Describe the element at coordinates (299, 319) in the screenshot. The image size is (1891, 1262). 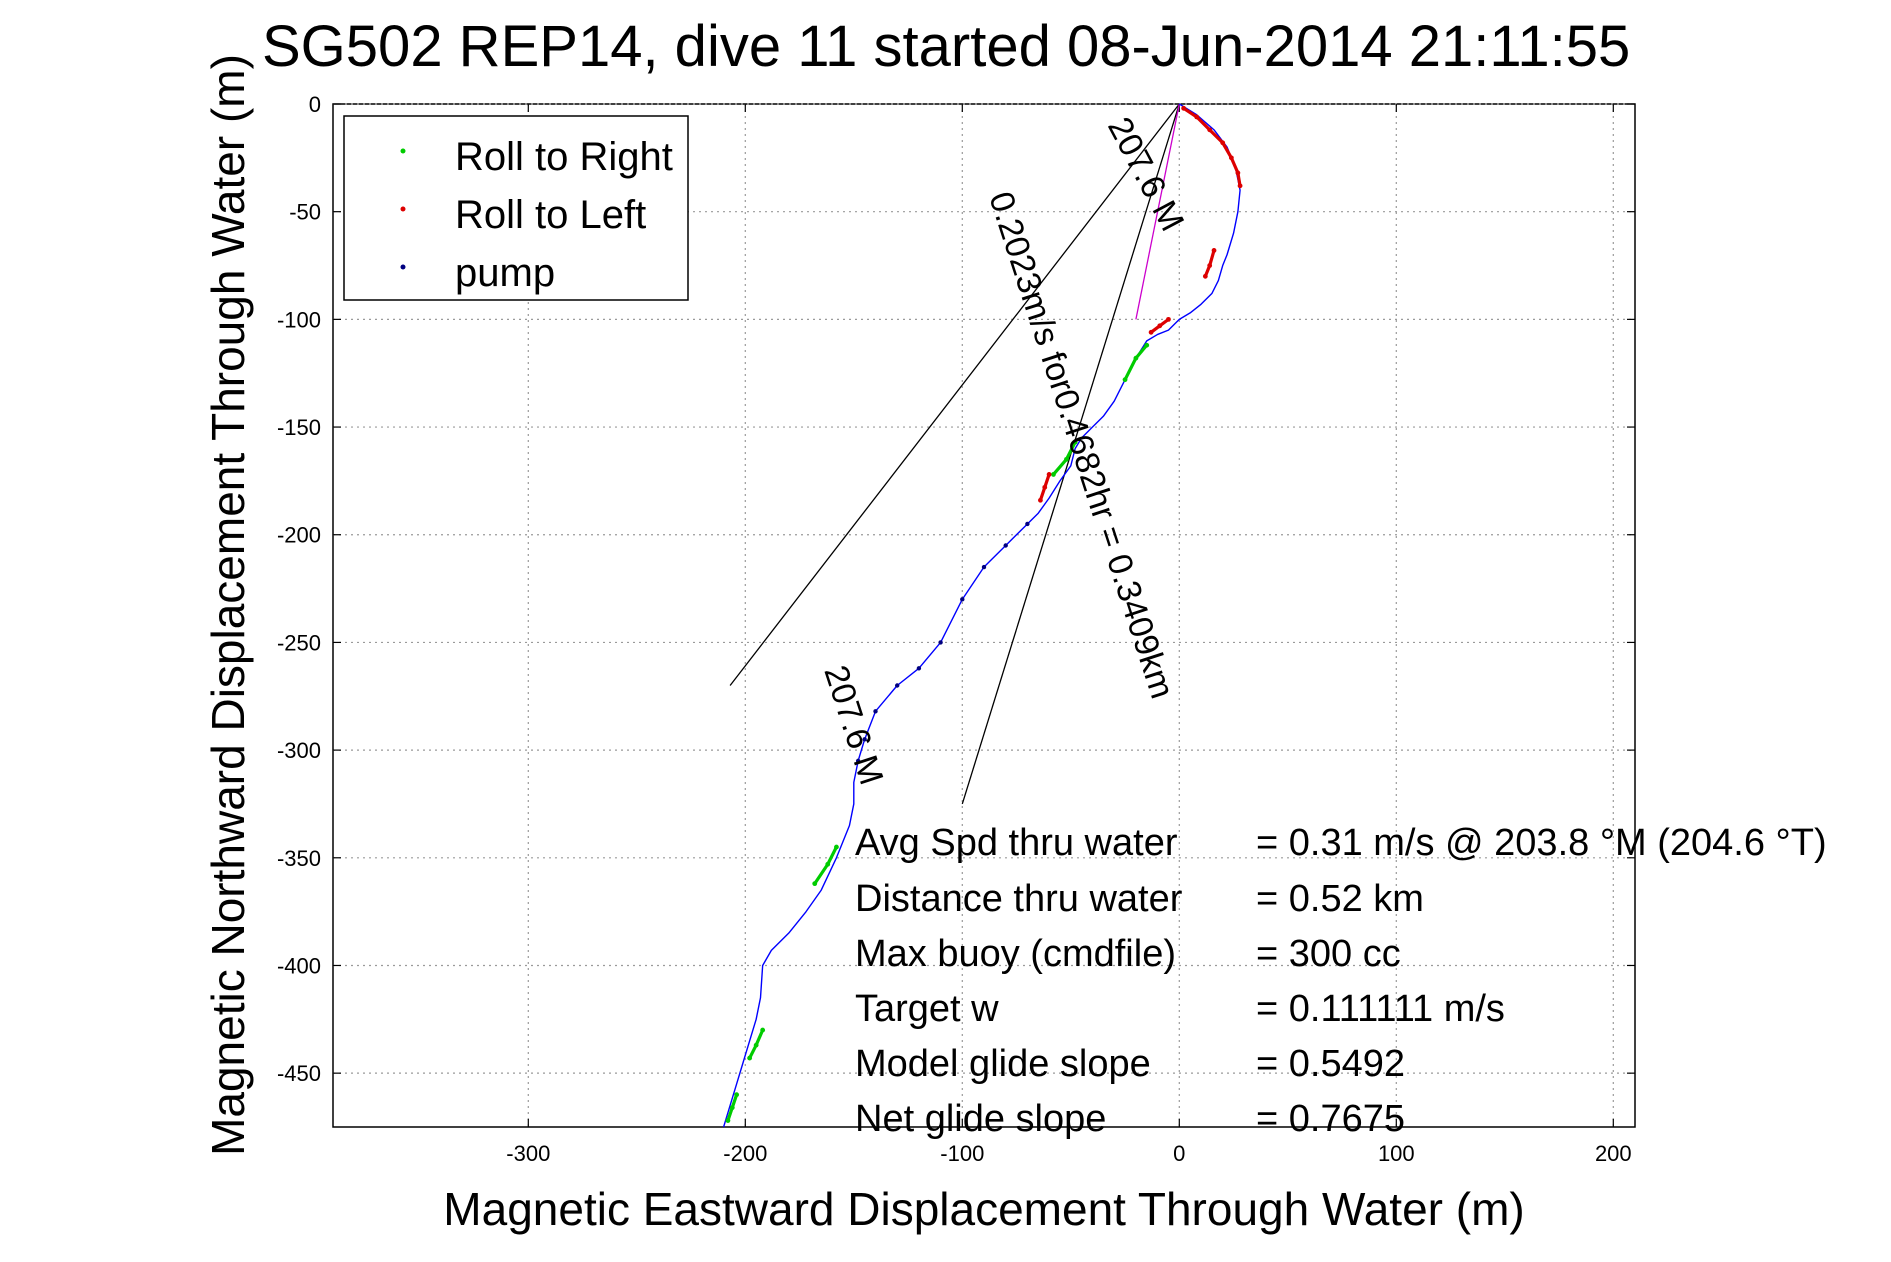
I see `y-tick-label: -100` at that location.